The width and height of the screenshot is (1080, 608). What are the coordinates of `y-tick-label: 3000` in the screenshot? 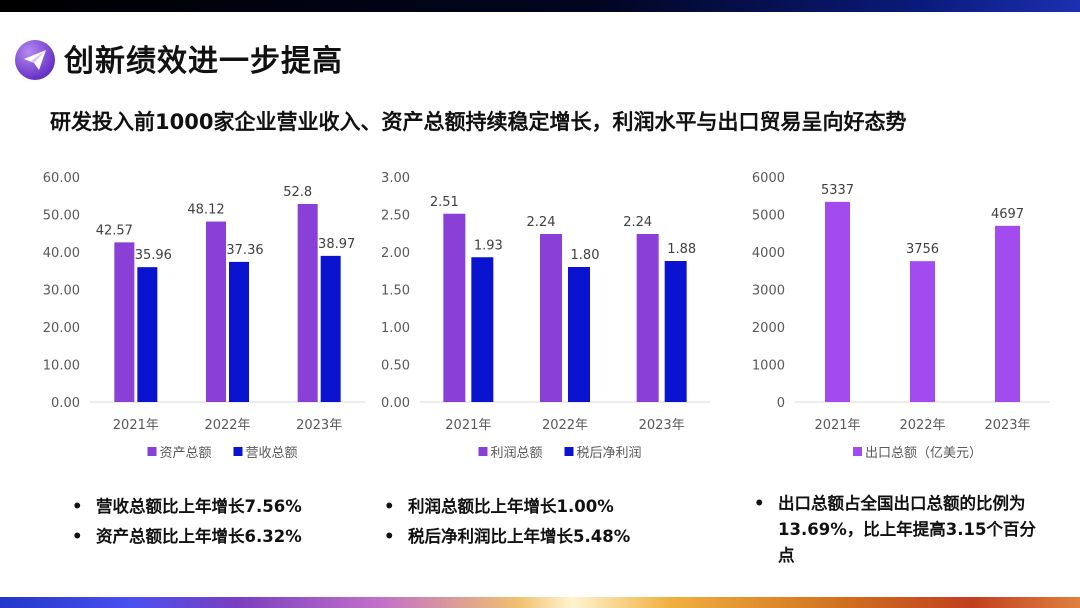 It's located at (768, 291).